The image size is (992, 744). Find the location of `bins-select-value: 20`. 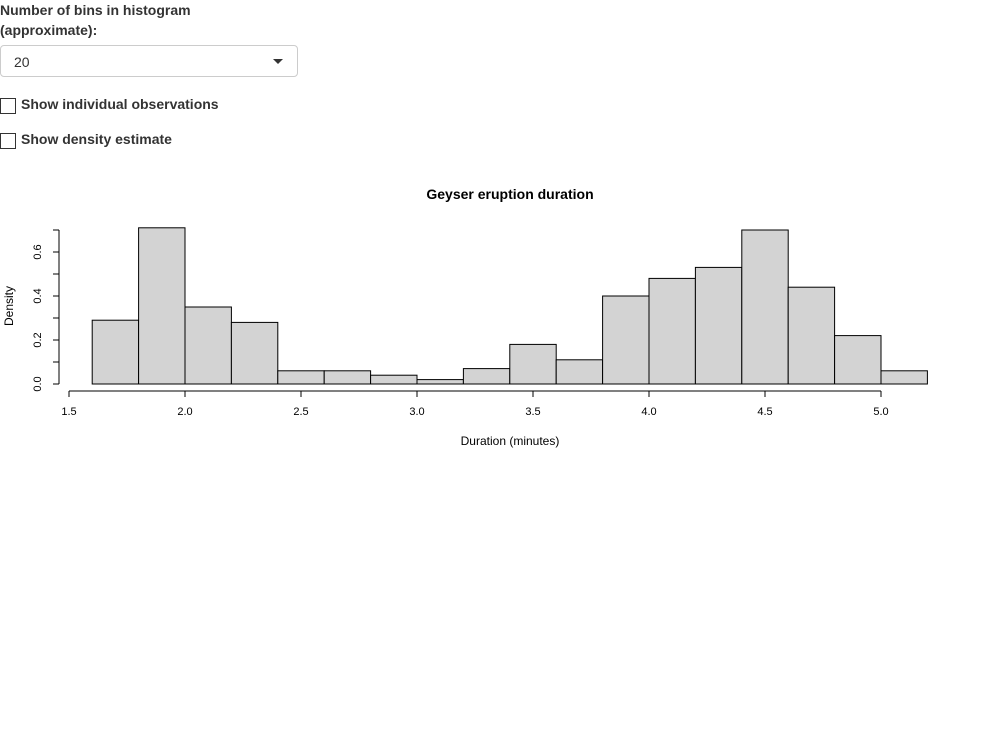

bins-select-value: 20 is located at coordinates (22, 62).